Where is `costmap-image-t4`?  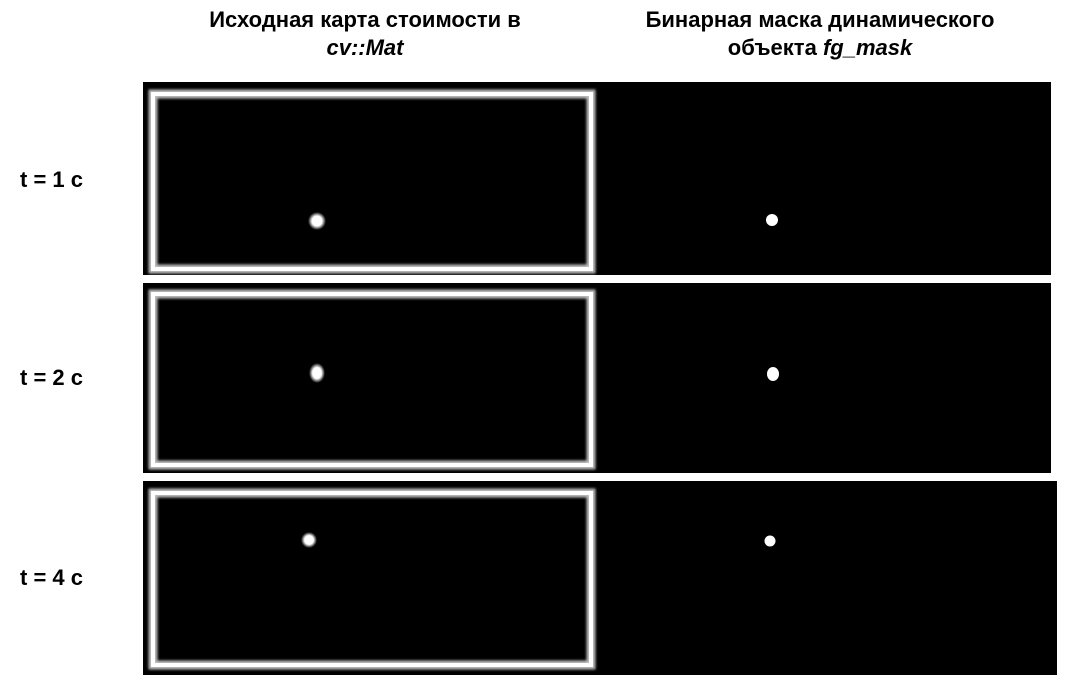
costmap-image-t4 is located at coordinates (372, 579).